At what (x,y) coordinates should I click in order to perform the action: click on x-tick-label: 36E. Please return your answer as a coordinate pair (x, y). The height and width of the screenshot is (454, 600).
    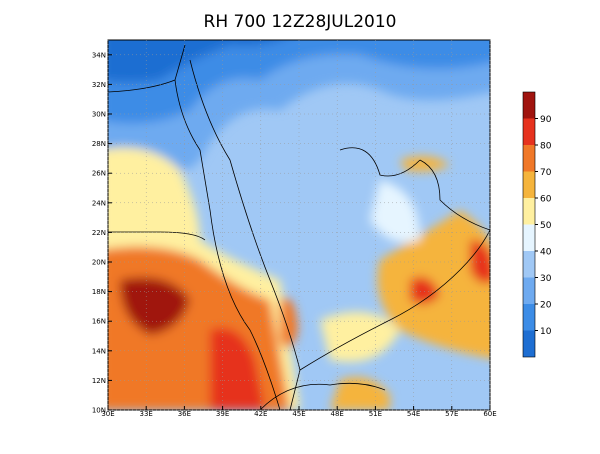
    Looking at the image, I should click on (184, 414).